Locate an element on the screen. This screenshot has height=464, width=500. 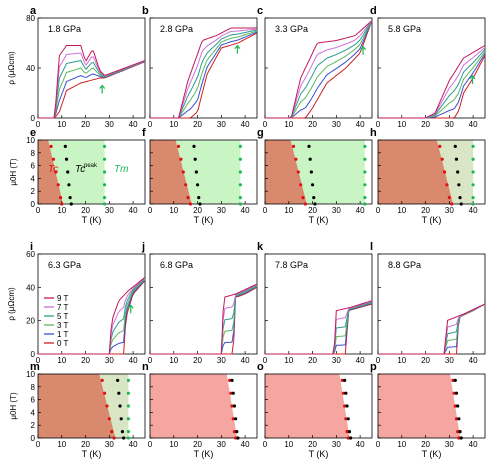
panel-m-xtick-label: 0 is located at coordinates (38, 444).